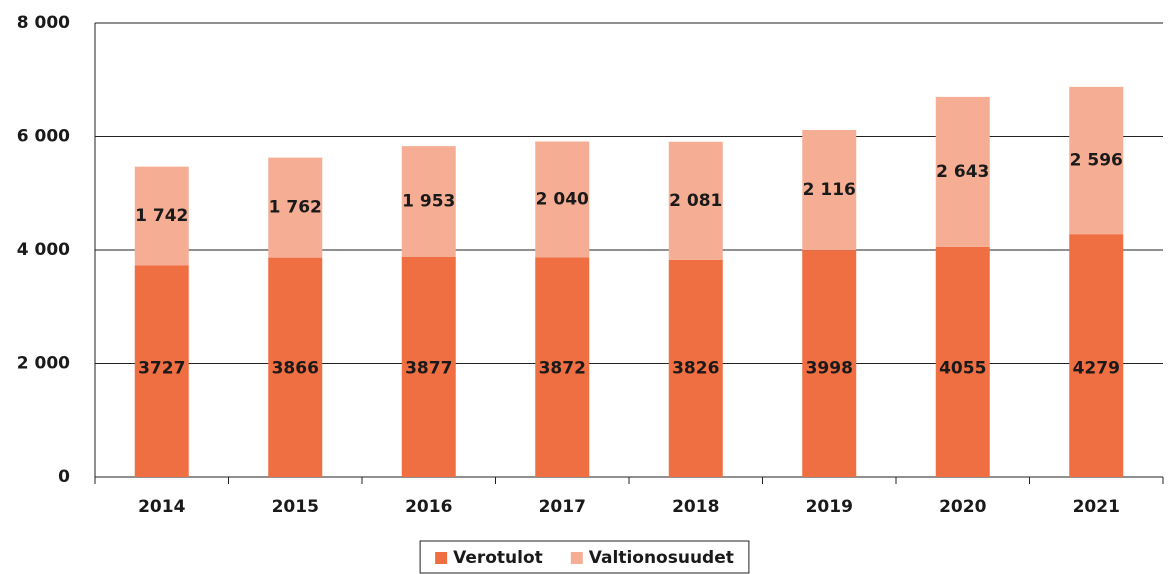 The height and width of the screenshot is (574, 1169). I want to click on value-label: 3866, so click(295, 369).